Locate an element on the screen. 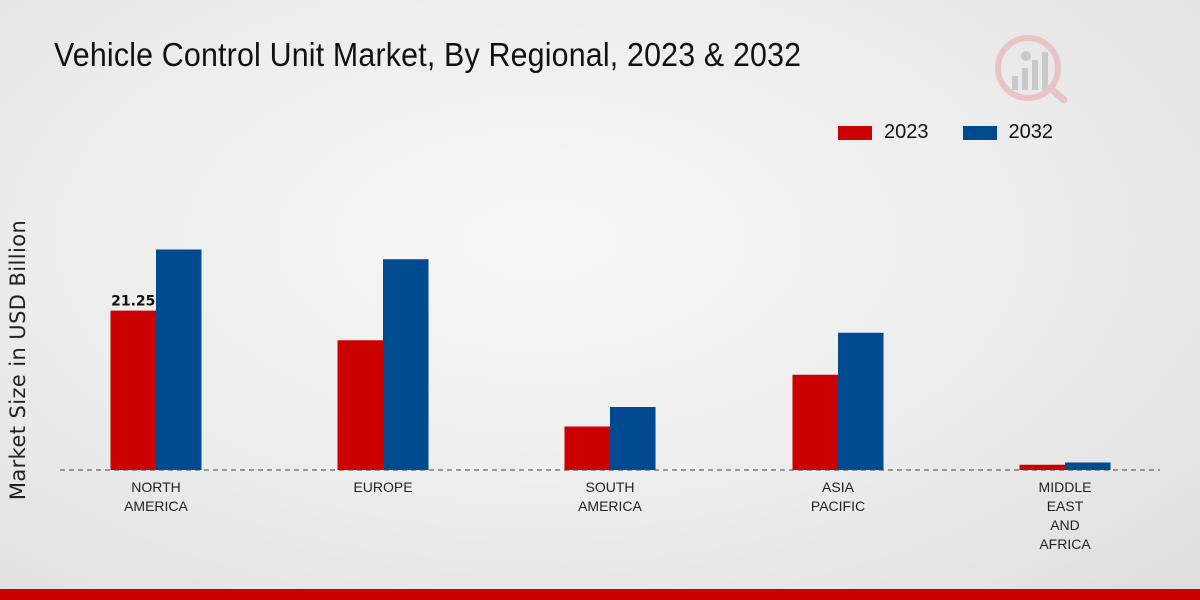 The width and height of the screenshot is (1200, 600). legend-swatch-2032 is located at coordinates (979, 132).